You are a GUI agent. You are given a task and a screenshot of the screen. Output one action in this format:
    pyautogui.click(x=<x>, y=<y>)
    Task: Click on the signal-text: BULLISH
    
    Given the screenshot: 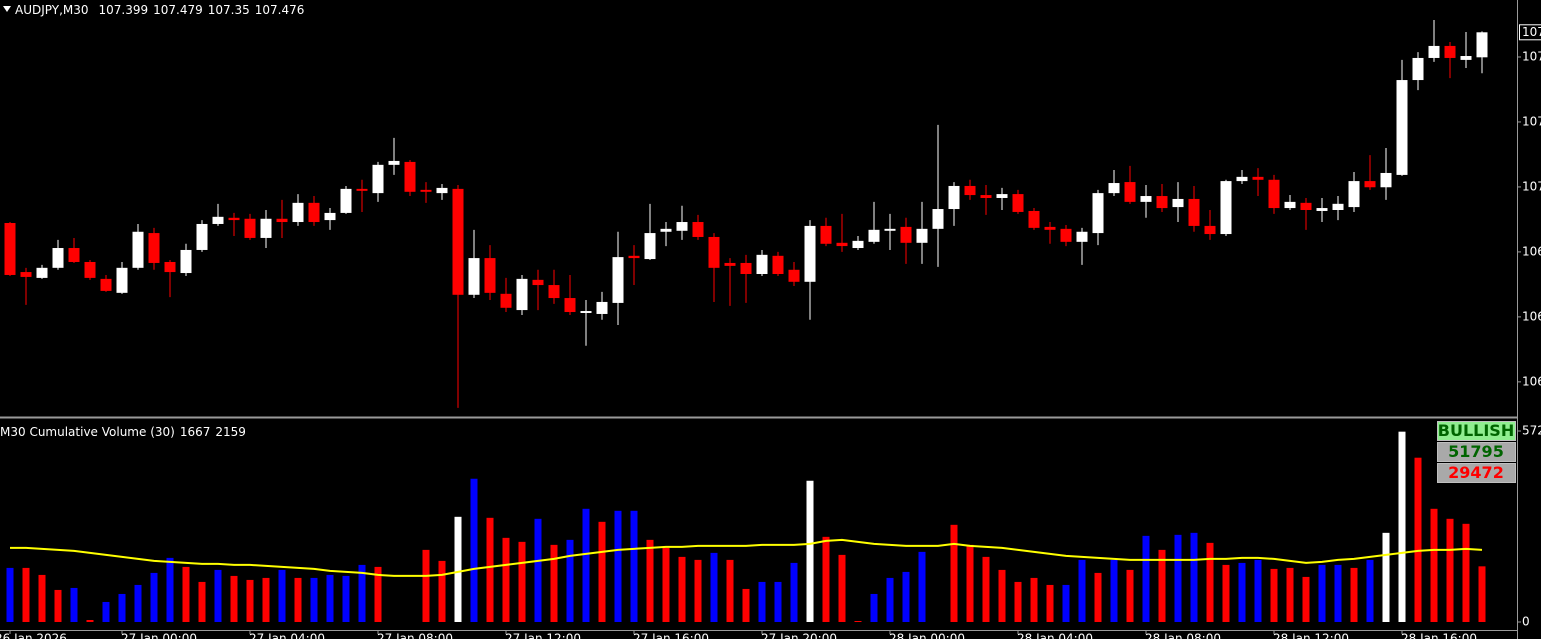 What is the action you would take?
    pyautogui.click(x=1476, y=430)
    